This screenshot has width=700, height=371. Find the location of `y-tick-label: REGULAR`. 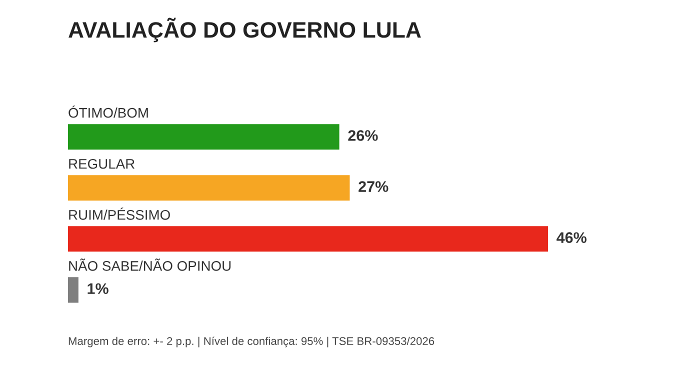

y-tick-label: REGULAR is located at coordinates (101, 163).